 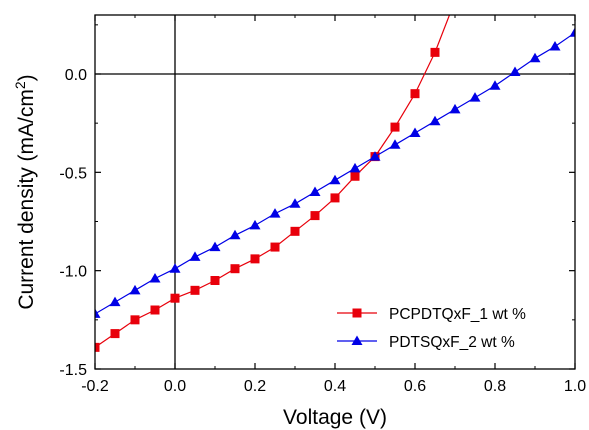 I want to click on x-tick-label: -0.2, so click(x=95, y=386).